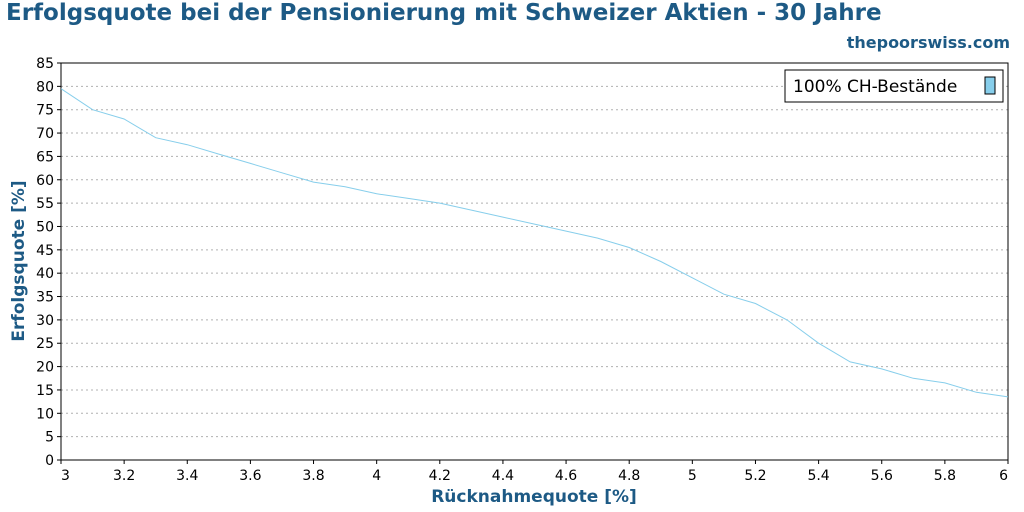 The width and height of the screenshot is (1024, 512). Describe the element at coordinates (250, 476) in the screenshot. I see `x-tick-label: 3.6` at that location.